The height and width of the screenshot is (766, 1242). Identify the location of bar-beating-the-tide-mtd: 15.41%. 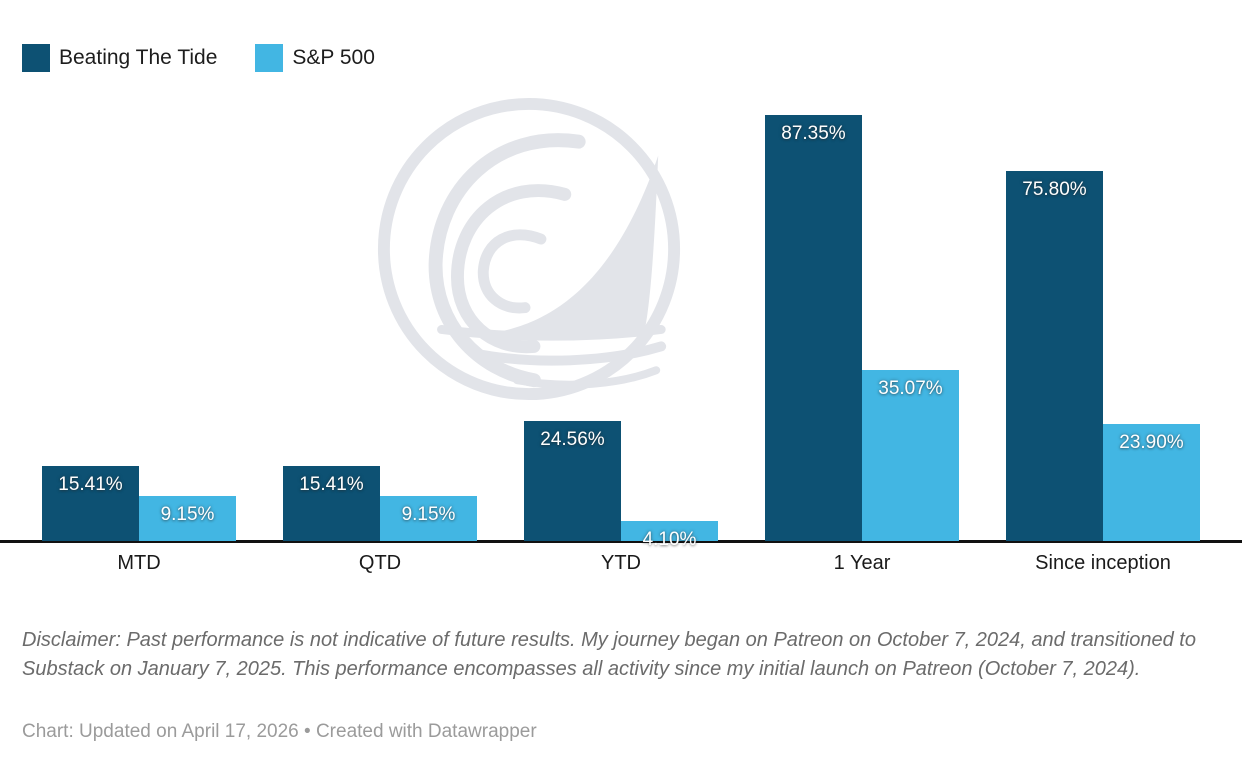
(90, 503).